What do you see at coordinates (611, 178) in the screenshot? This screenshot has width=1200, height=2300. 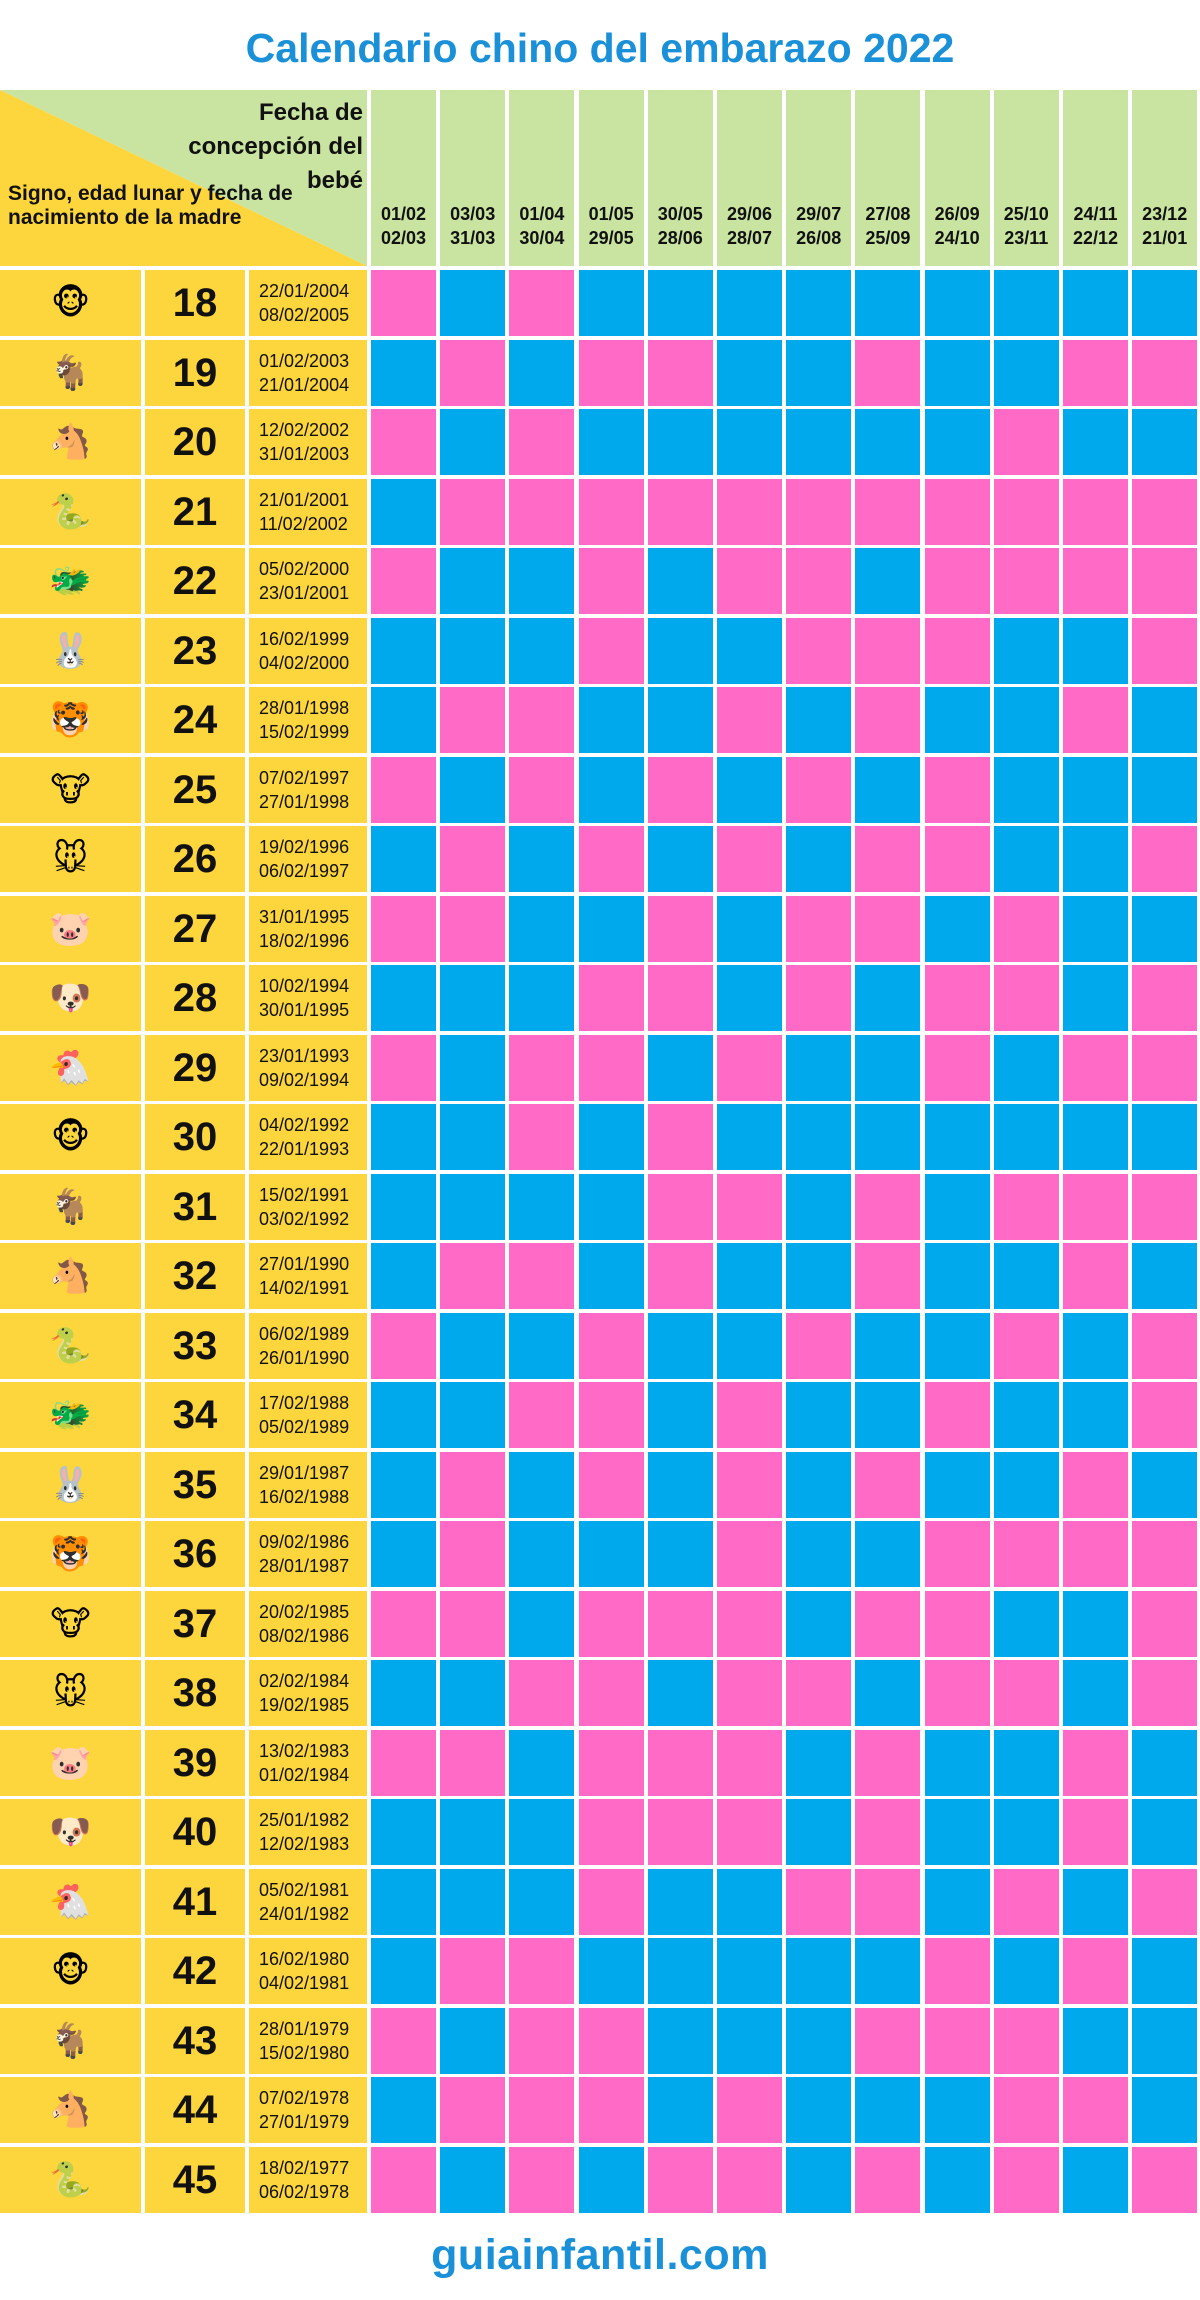 I see `column-header: 01/05 29/05` at bounding box center [611, 178].